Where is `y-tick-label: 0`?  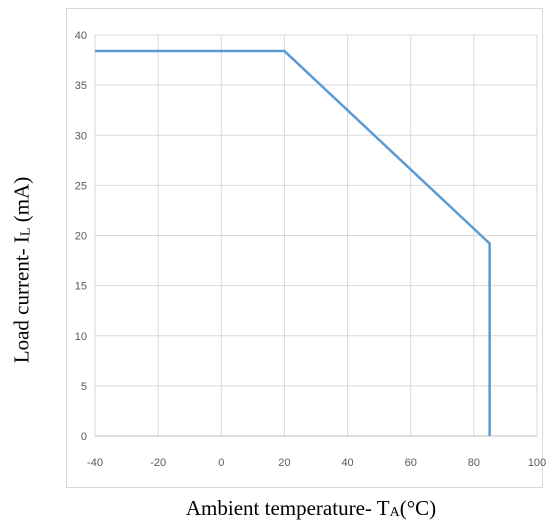
y-tick-label: 0 is located at coordinates (84, 437).